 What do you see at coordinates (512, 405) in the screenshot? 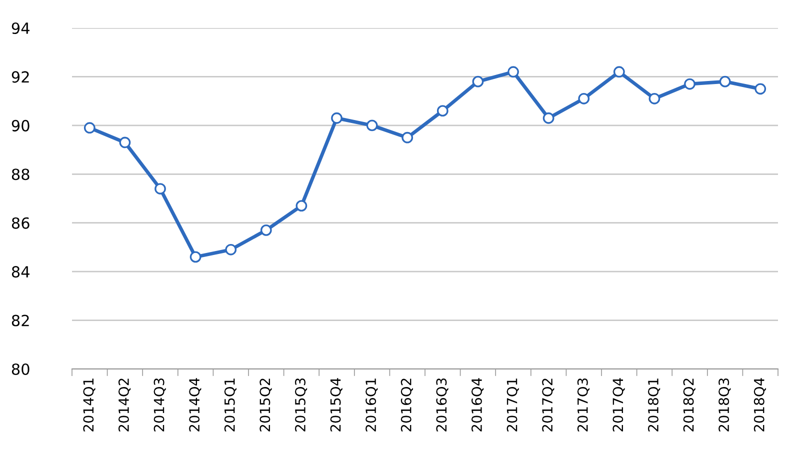
I see `x-tick-label: 2017Q1` at bounding box center [512, 405].